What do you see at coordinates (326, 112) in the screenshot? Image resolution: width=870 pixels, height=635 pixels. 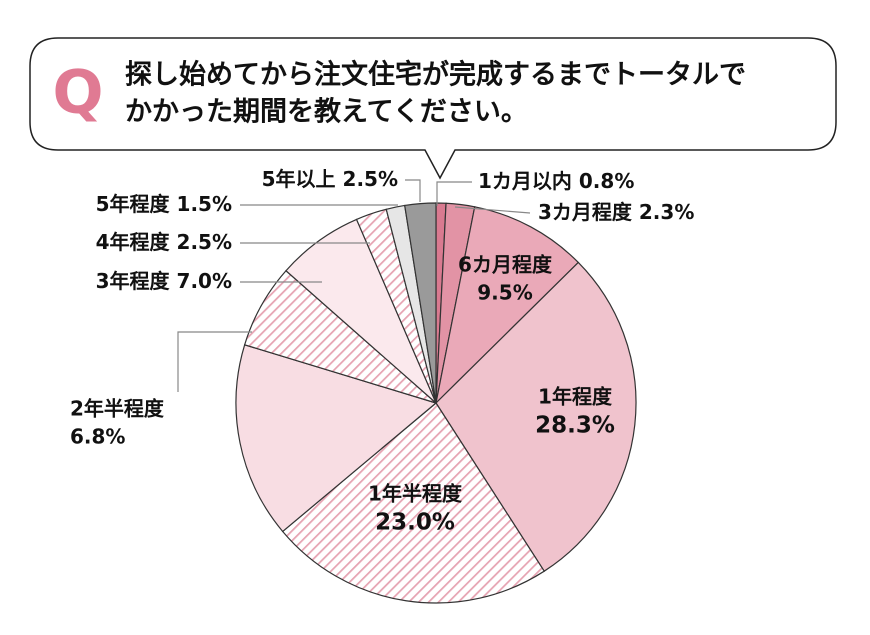 I see `title-line: かかった期間を教えてください。` at bounding box center [326, 112].